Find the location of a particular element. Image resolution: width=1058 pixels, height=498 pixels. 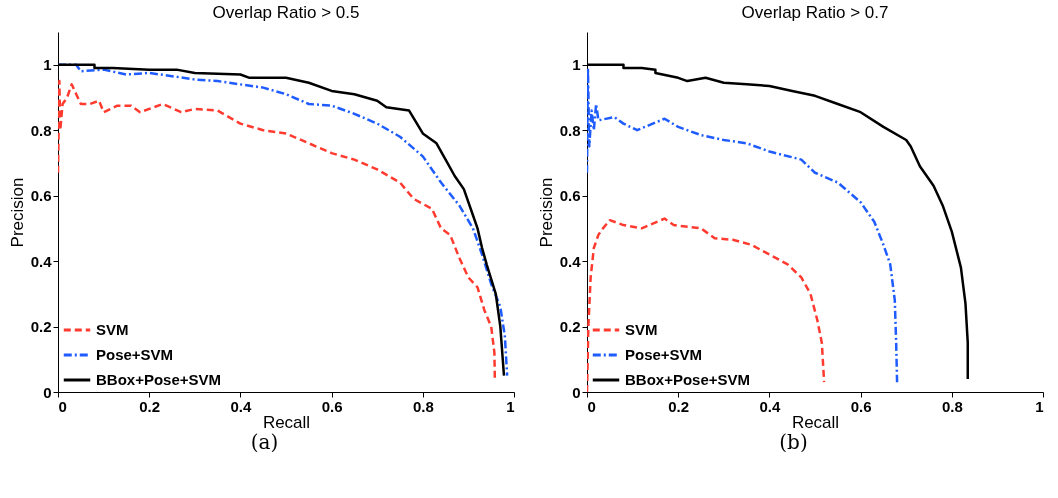

text: (b) is located at coordinates (793, 442).